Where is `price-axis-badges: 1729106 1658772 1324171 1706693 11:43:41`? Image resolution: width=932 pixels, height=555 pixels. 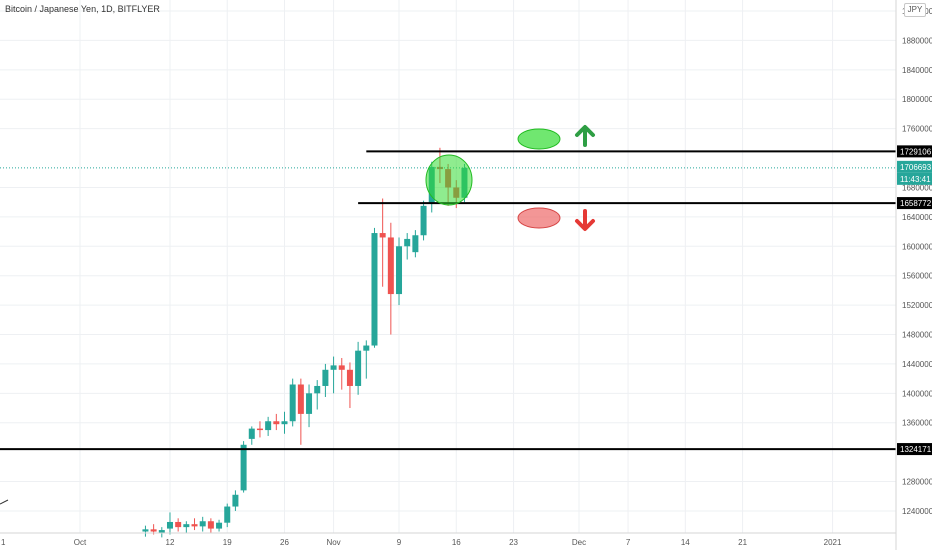 price-axis-badges: 1729106 1658772 1324171 1706693 11:43:41 is located at coordinates (914, 300).